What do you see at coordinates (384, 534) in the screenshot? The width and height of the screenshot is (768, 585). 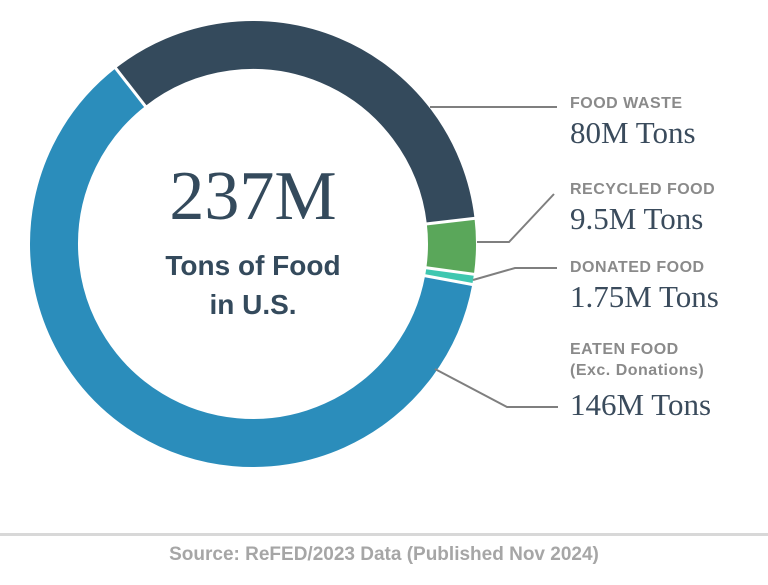 I see `footer-divider` at bounding box center [384, 534].